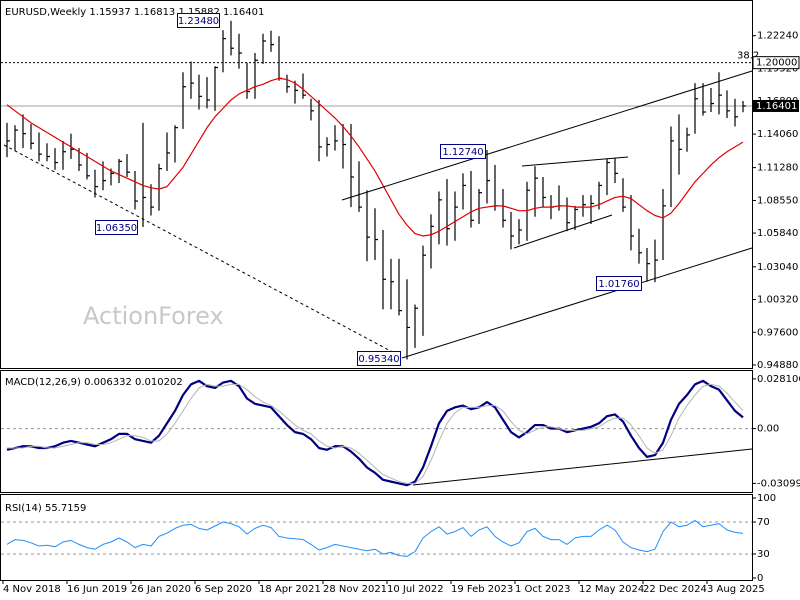  I want to click on panel-title: MACD(12,26,9) 0.006332 0.010202, so click(94, 382).